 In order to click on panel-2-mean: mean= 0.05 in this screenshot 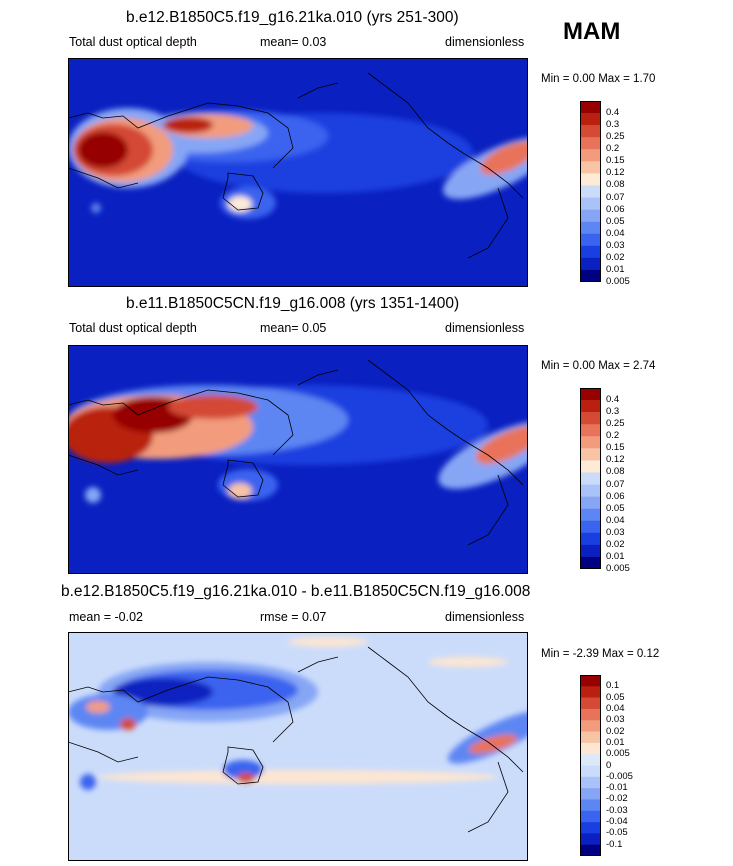, I will do `click(293, 328)`.